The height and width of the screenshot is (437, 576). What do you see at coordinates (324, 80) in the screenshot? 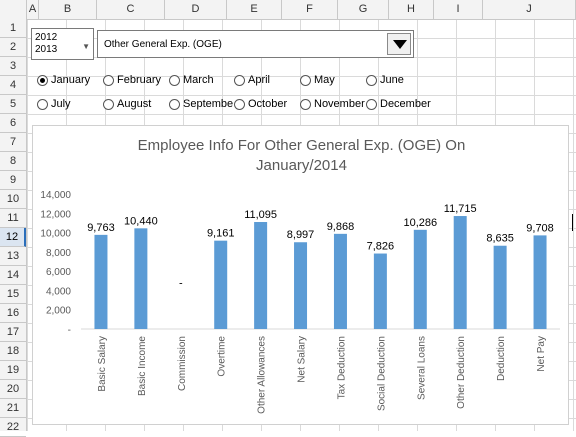
I see `radio-label: May` at bounding box center [324, 80].